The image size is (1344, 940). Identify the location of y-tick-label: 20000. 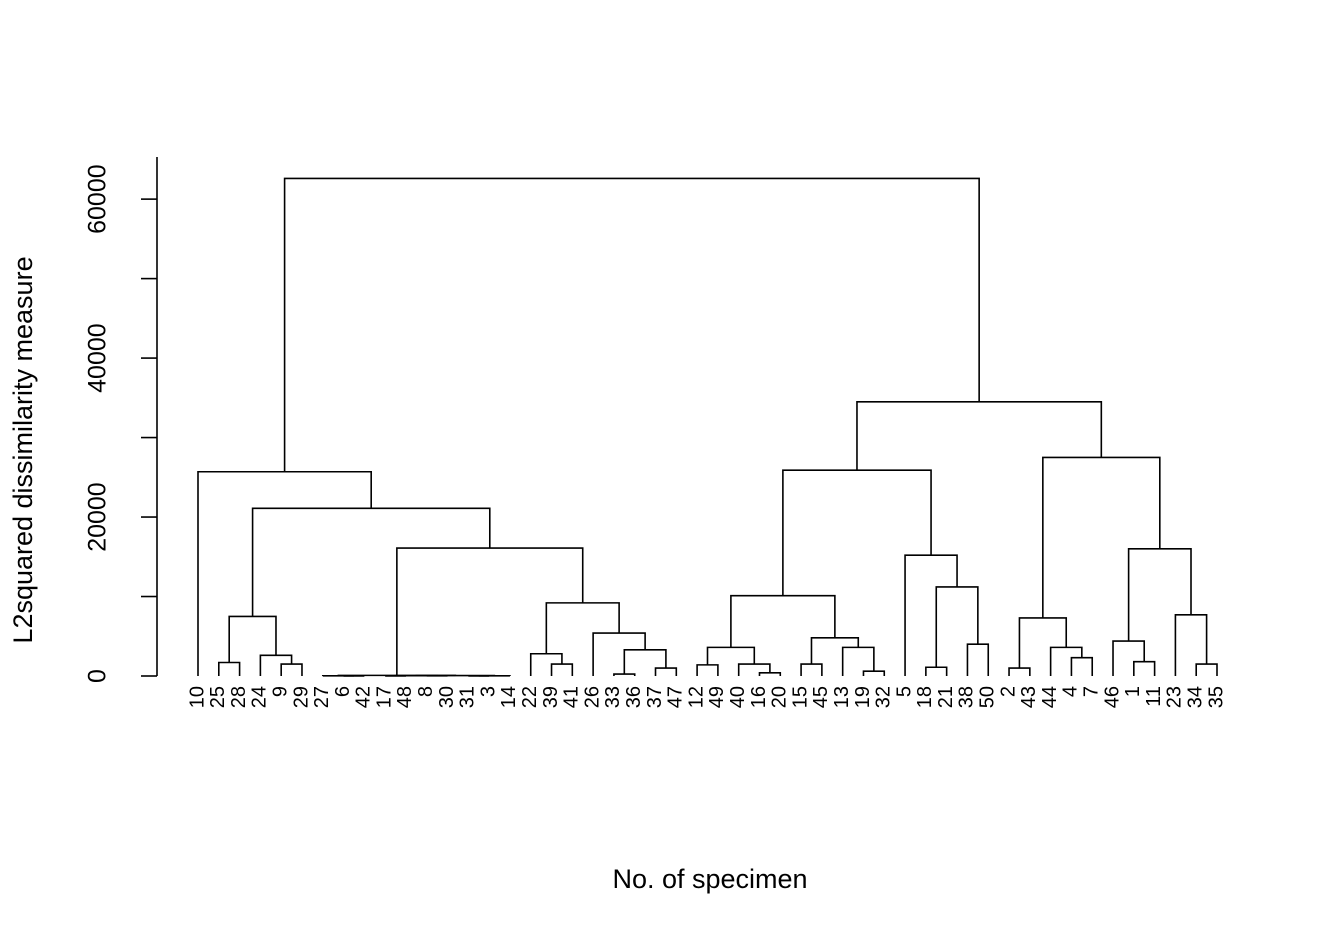
(98, 517).